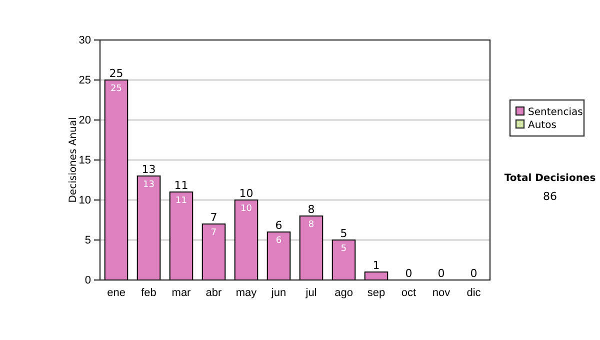 This screenshot has width=600, height=340. I want to click on y-tick-label: 25, so click(84, 80).